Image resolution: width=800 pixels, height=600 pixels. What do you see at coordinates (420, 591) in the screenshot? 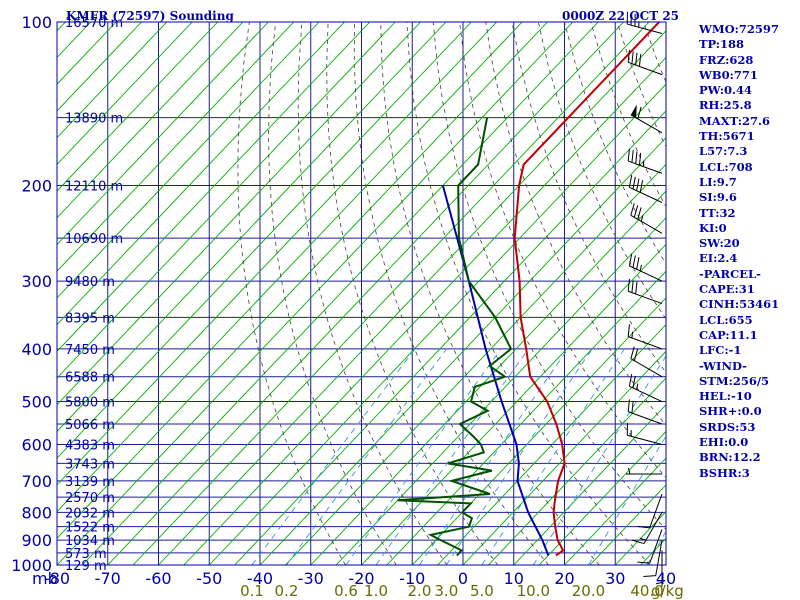
I see `mixing-ratio-label: 2.0` at bounding box center [420, 591].